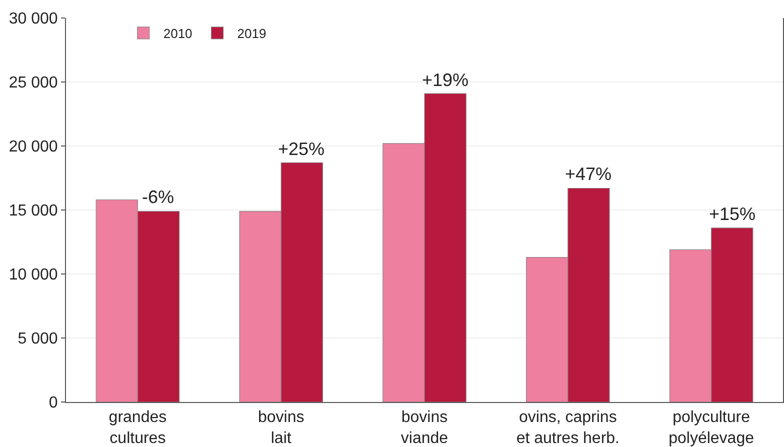 This screenshot has height=447, width=784. What do you see at coordinates (588, 174) in the screenshot?
I see `annotation: +47%` at bounding box center [588, 174].